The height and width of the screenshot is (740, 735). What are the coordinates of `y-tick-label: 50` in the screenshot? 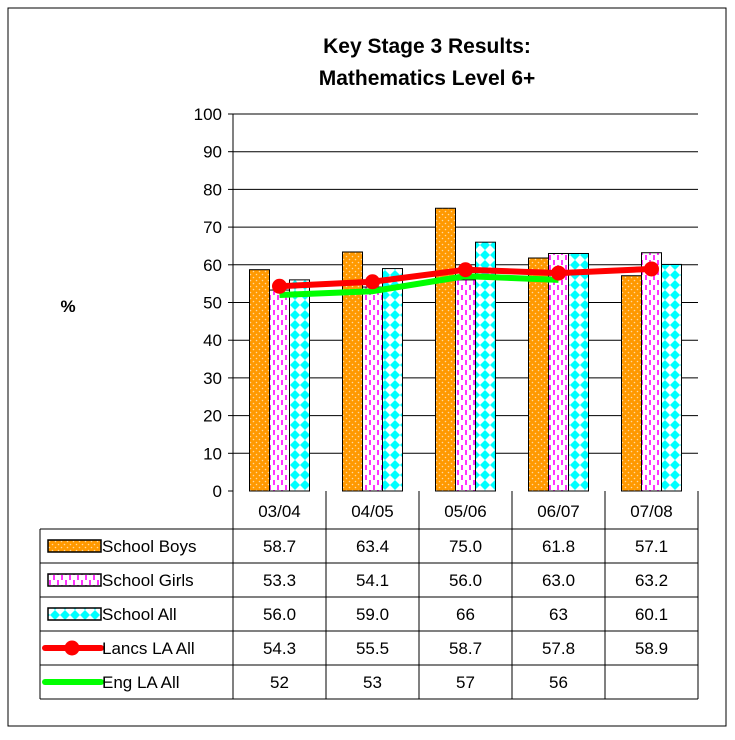 It's located at (212, 303).